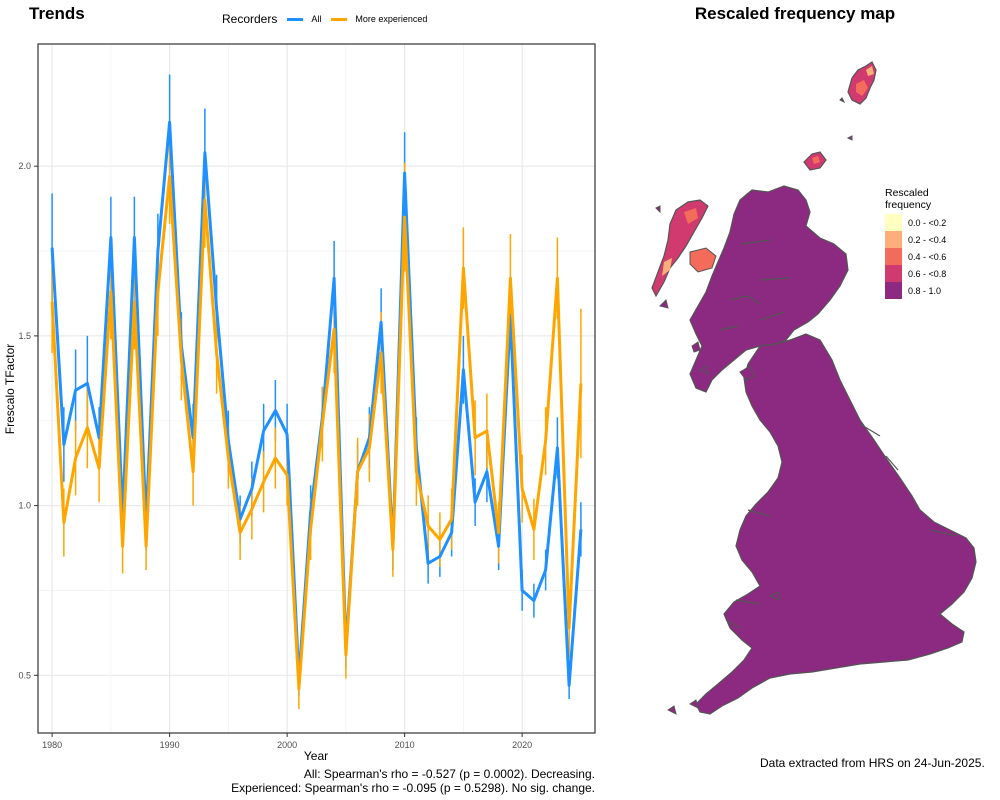 The width and height of the screenshot is (1000, 800). Describe the element at coordinates (836, 524) in the screenshot. I see `map-england-wales` at that location.